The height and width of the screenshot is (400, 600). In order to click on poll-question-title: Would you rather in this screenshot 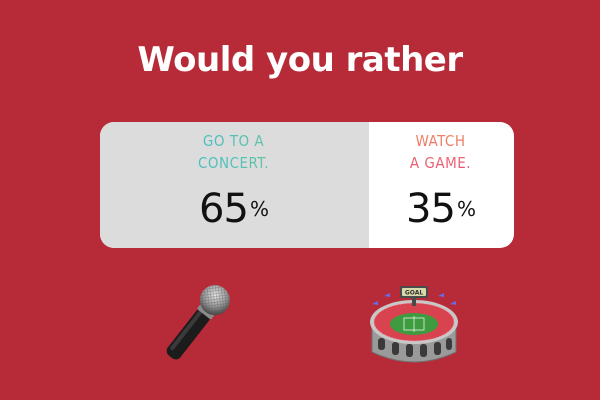, I will do `click(300, 60)`.